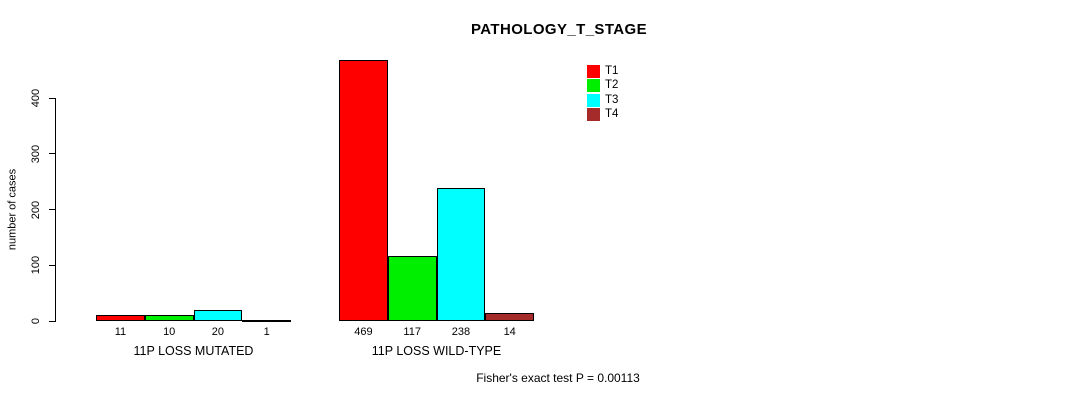  What do you see at coordinates (461, 332) in the screenshot?
I see `bar-value-label: 238` at bounding box center [461, 332].